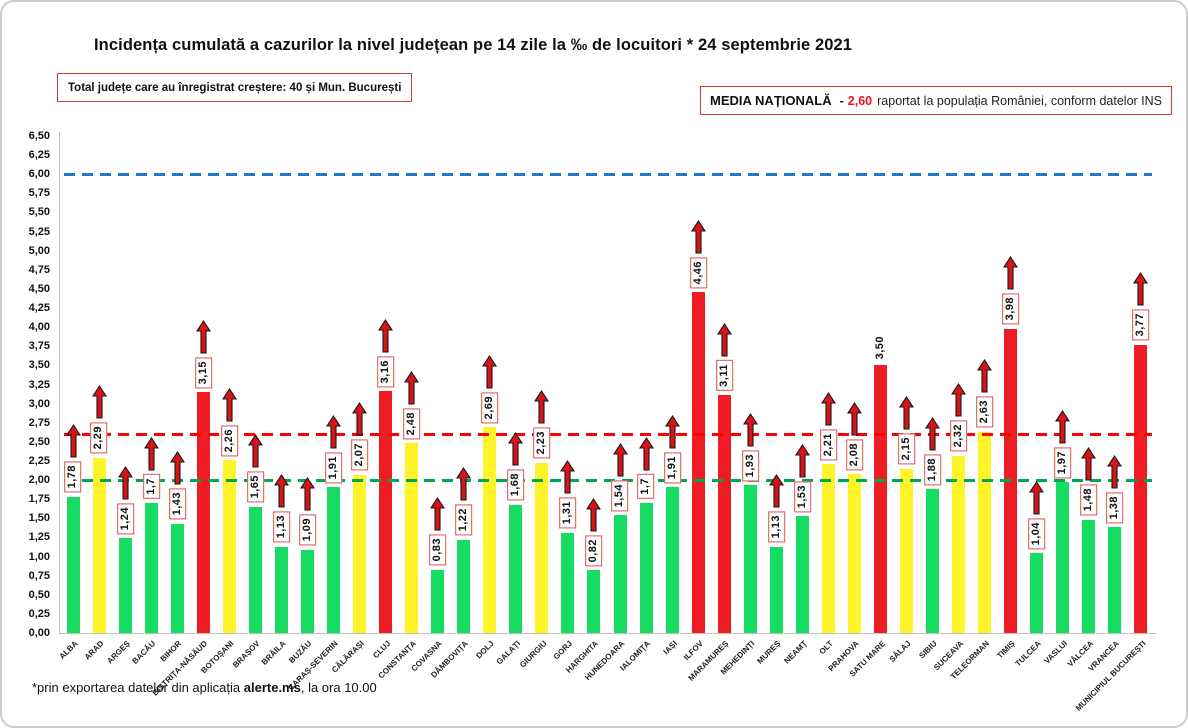  Describe the element at coordinates (39, 365) in the screenshot. I see `y-tick-label: 3,50` at that location.